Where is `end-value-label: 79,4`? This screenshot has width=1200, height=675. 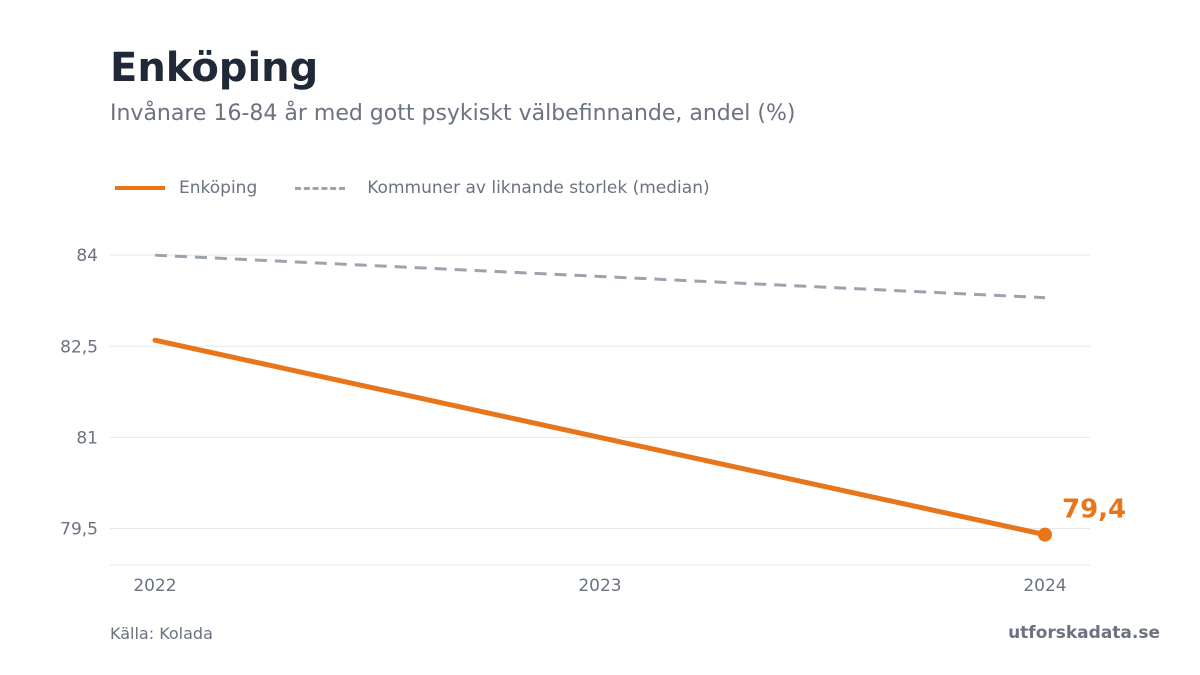
end-value-label: 79,4 is located at coordinates (1094, 510).